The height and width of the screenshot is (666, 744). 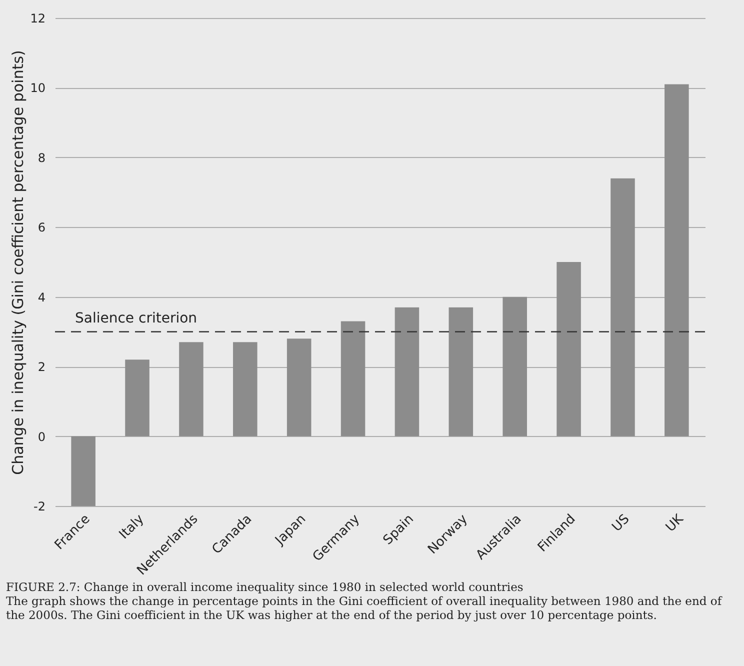 What do you see at coordinates (42, 297) in the screenshot?
I see `y-tick-label: 4` at bounding box center [42, 297].